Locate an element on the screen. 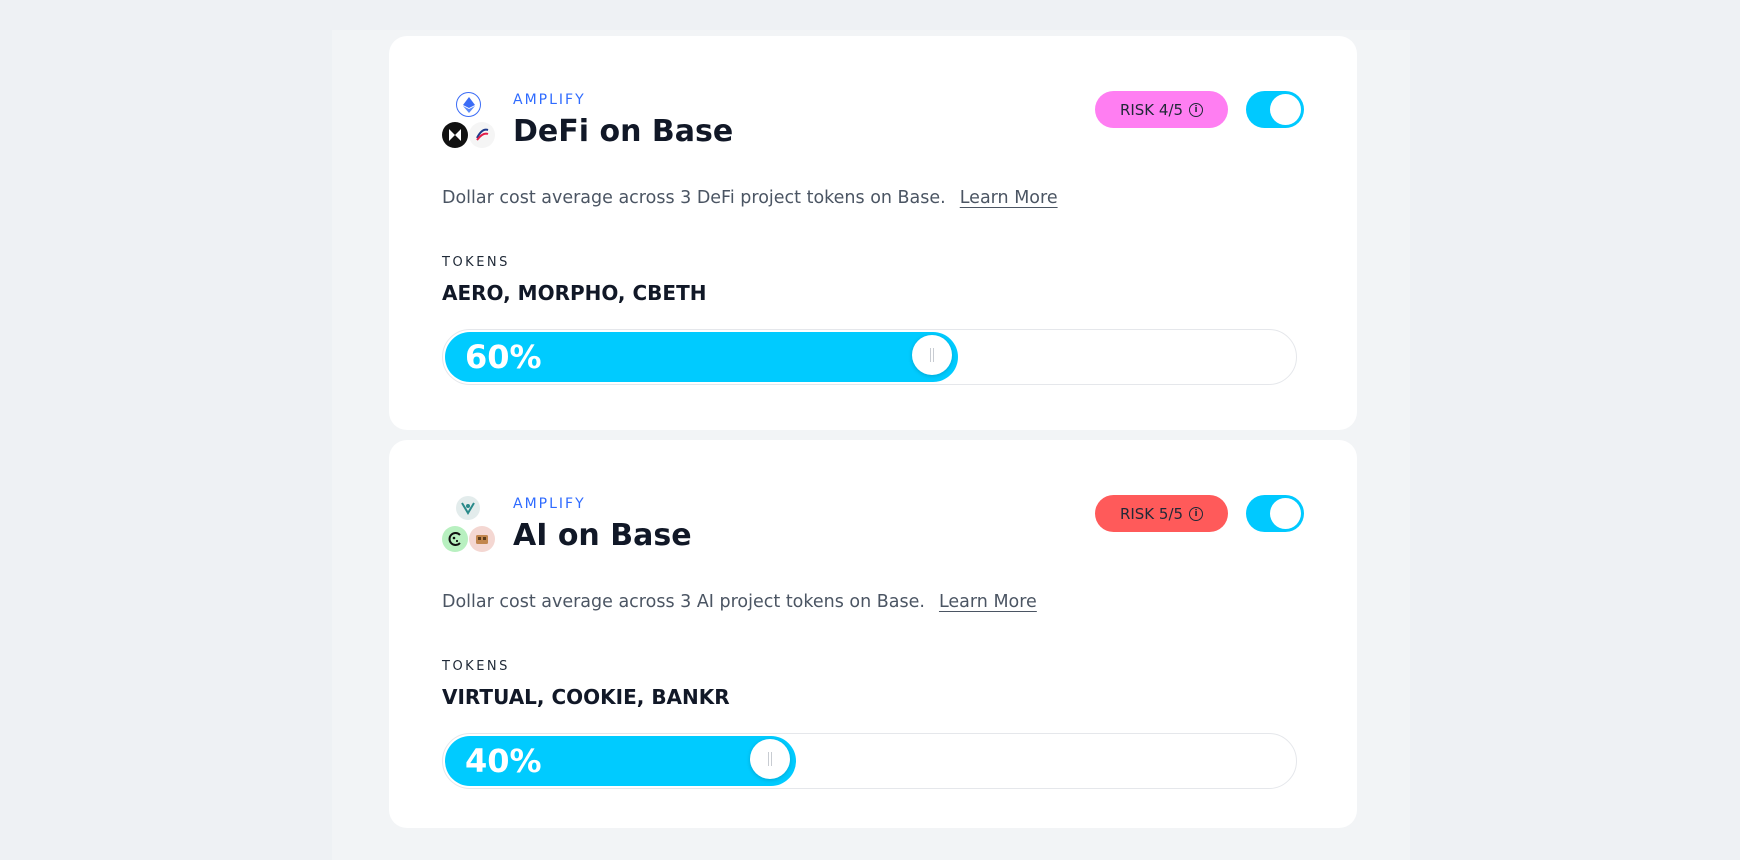 The width and height of the screenshot is (1740, 860). cookie-icon is located at coordinates (455, 539).